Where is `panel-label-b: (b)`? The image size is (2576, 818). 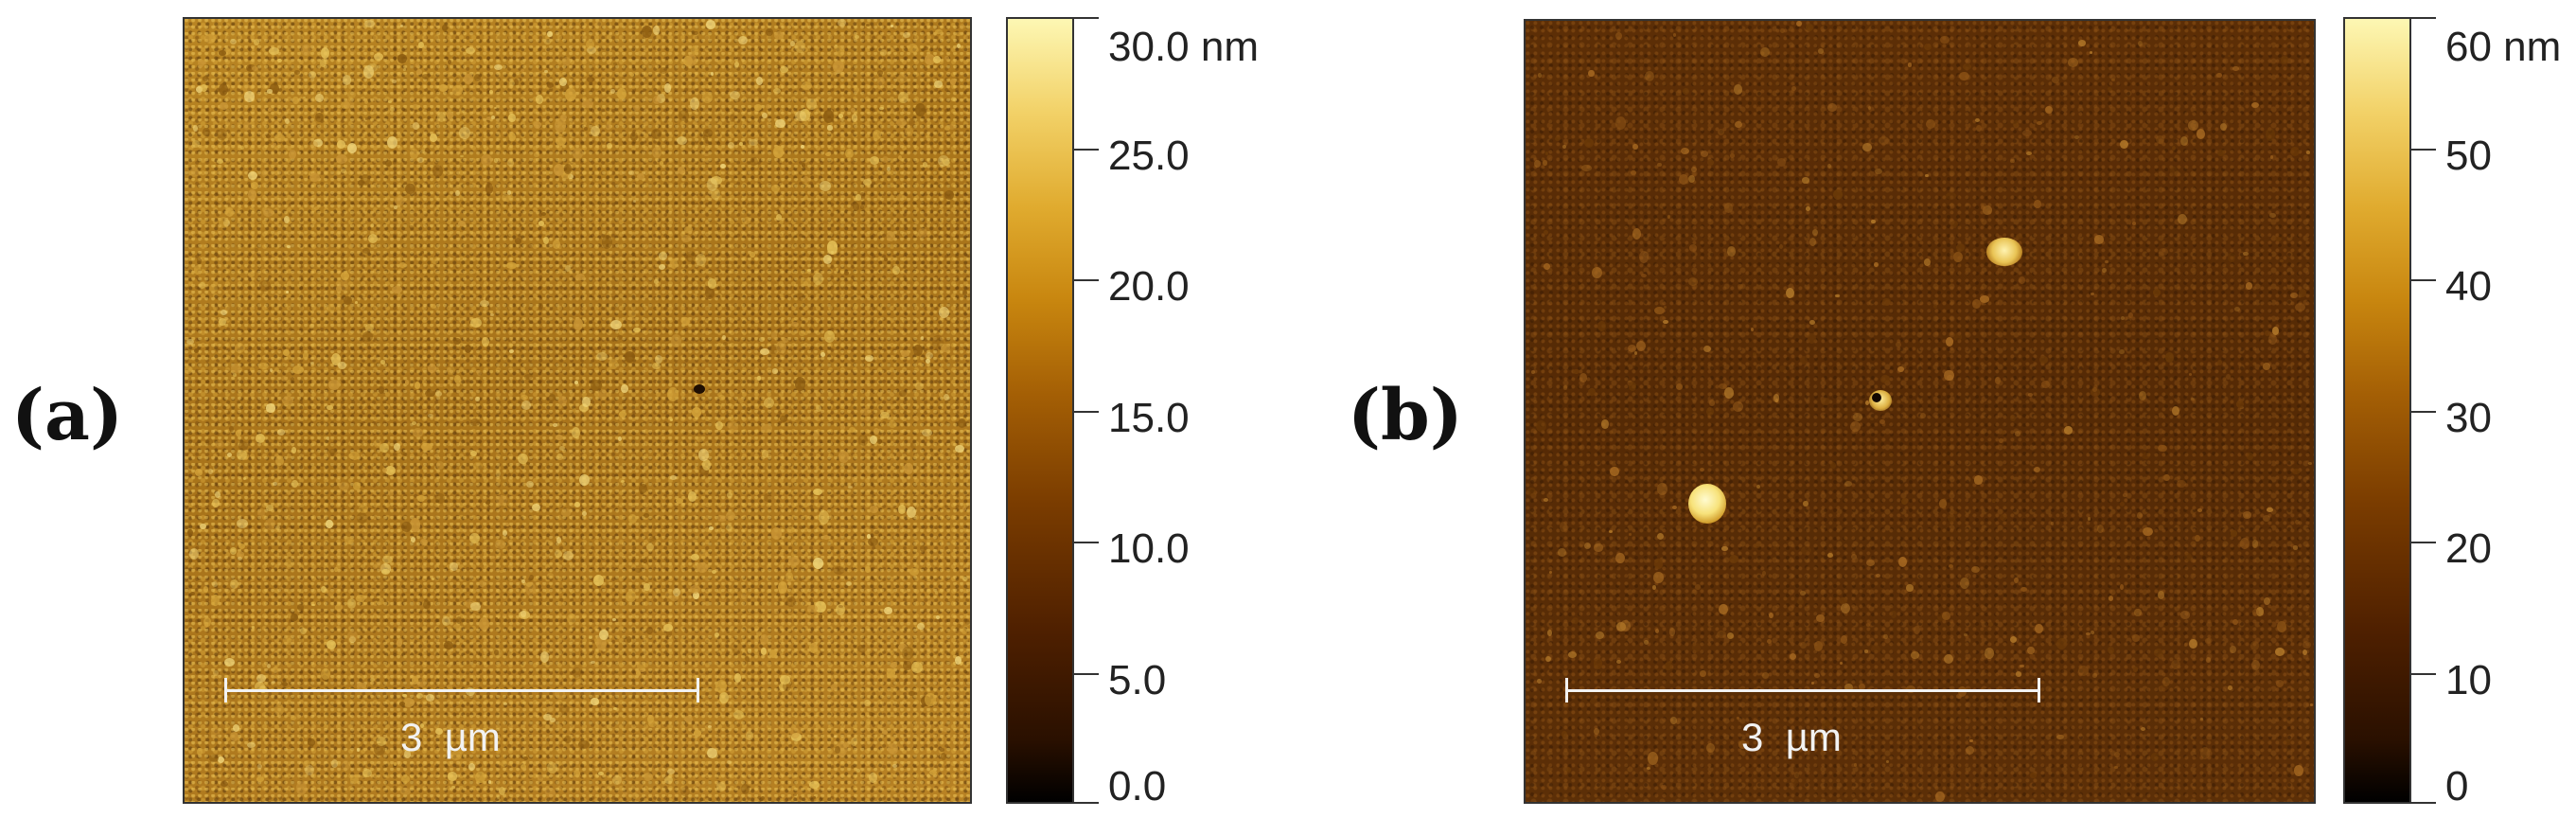 panel-label-b: (b) is located at coordinates (1405, 415).